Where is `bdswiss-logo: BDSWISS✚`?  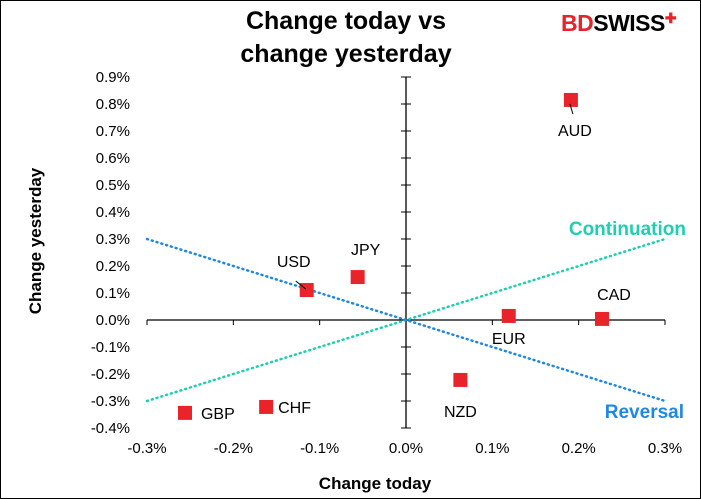
bdswiss-logo: BDSWISS✚ is located at coordinates (619, 23).